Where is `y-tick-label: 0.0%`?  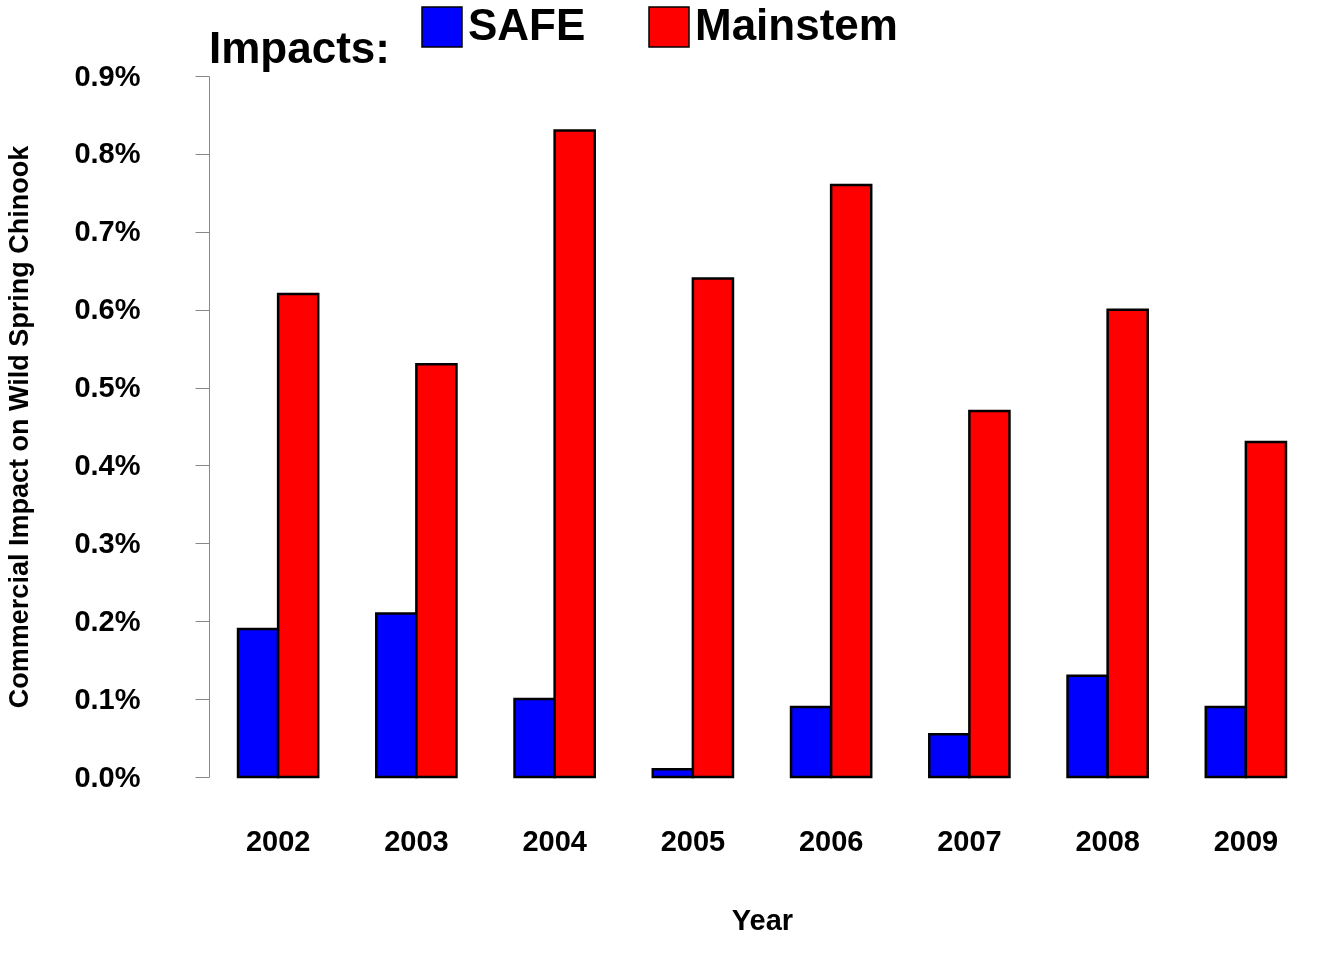 y-tick-label: 0.0% is located at coordinates (107, 776).